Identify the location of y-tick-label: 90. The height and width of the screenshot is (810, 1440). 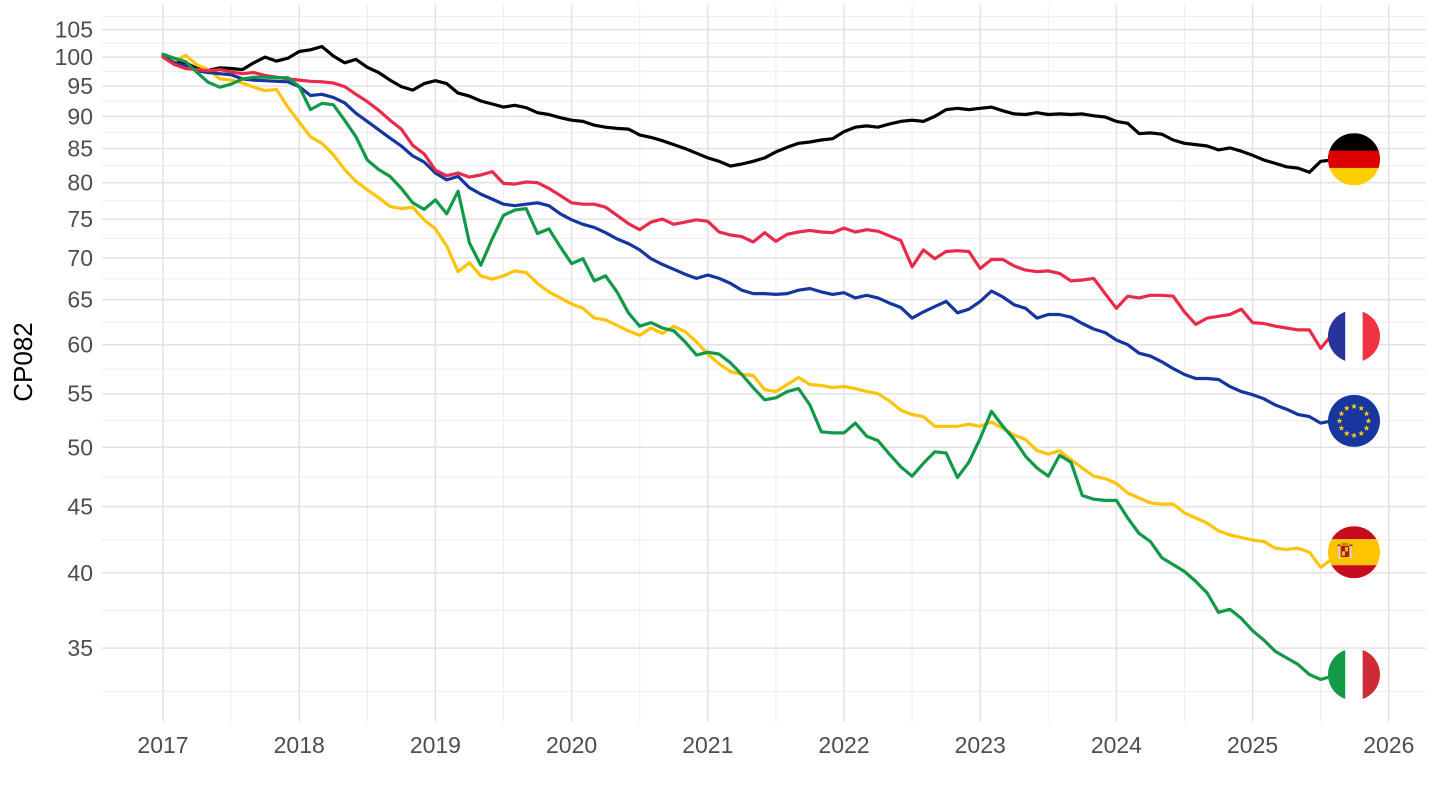
(80, 116).